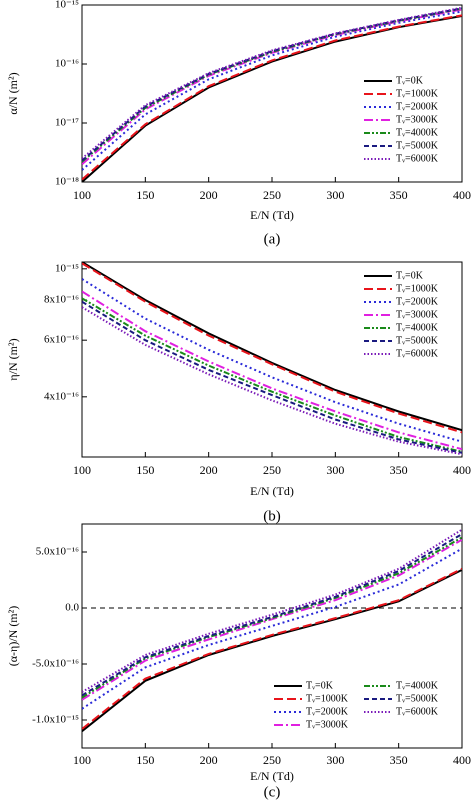  I want to click on y-tick-label: -5.0x10⁻¹⁶, so click(55, 664).